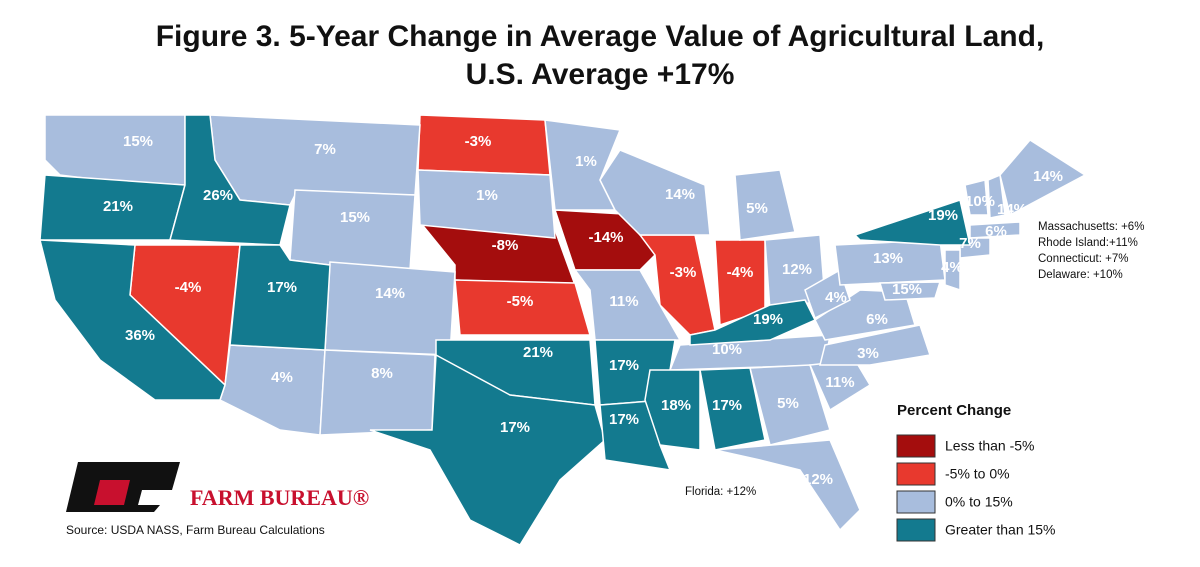 The height and width of the screenshot is (567, 1200). What do you see at coordinates (979, 502) in the screenshot?
I see `legend-label: 0% to 15%` at bounding box center [979, 502].